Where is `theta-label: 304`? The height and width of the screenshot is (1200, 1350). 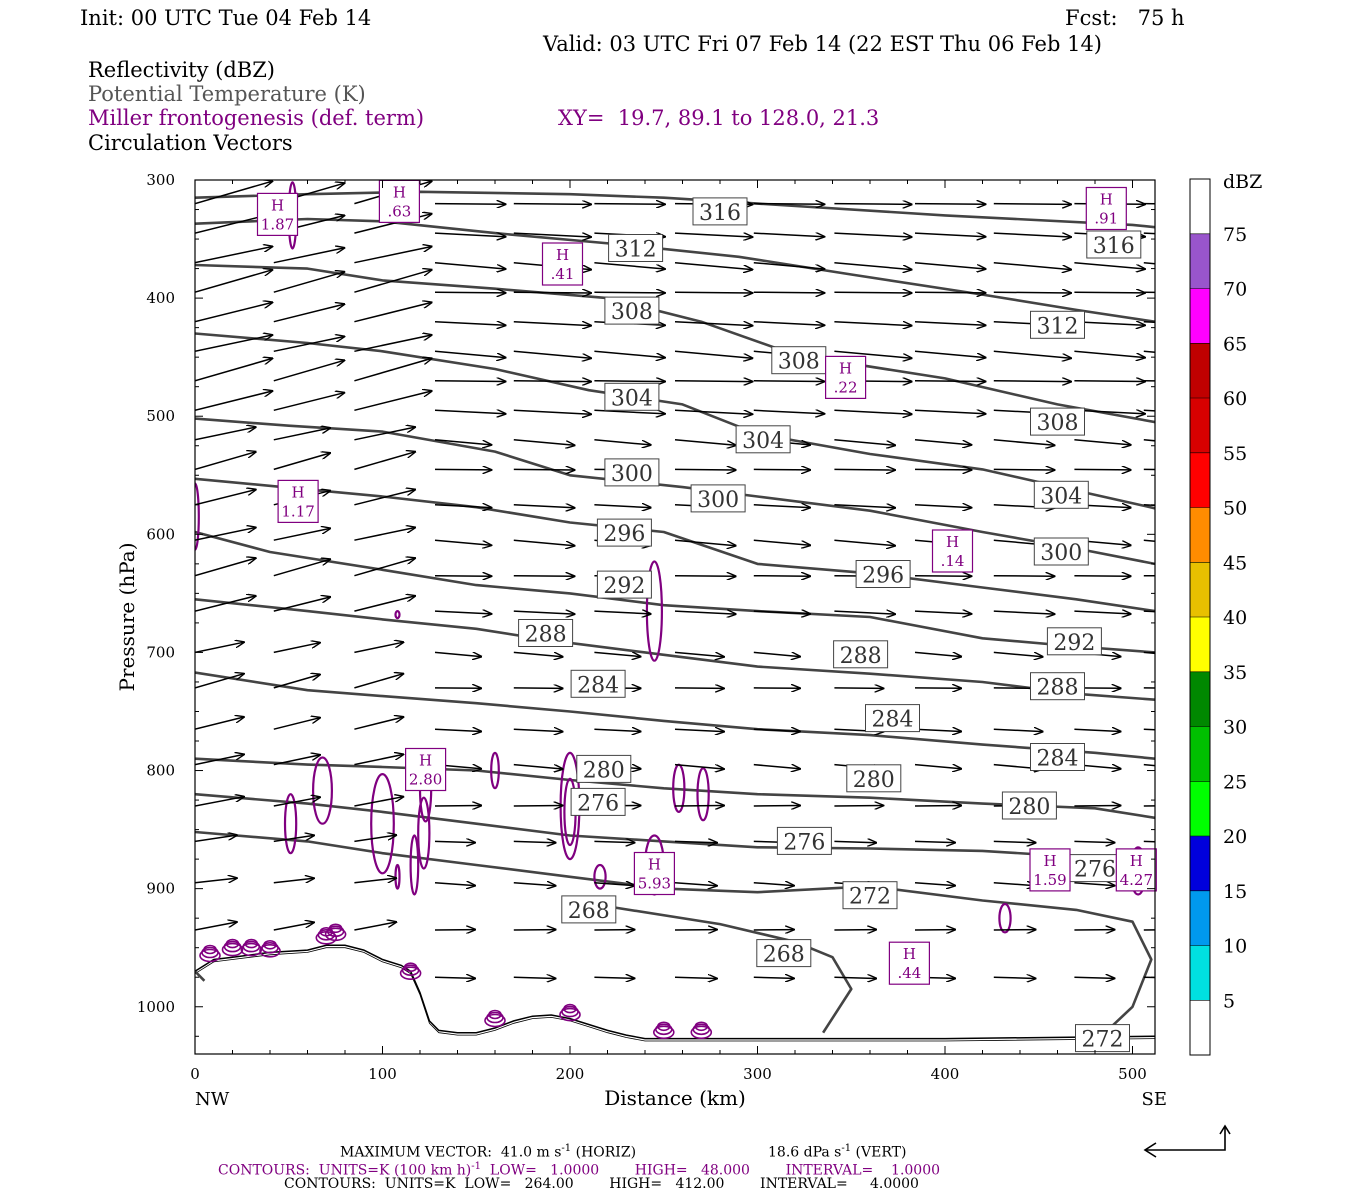
theta-label: 304 is located at coordinates (763, 441).